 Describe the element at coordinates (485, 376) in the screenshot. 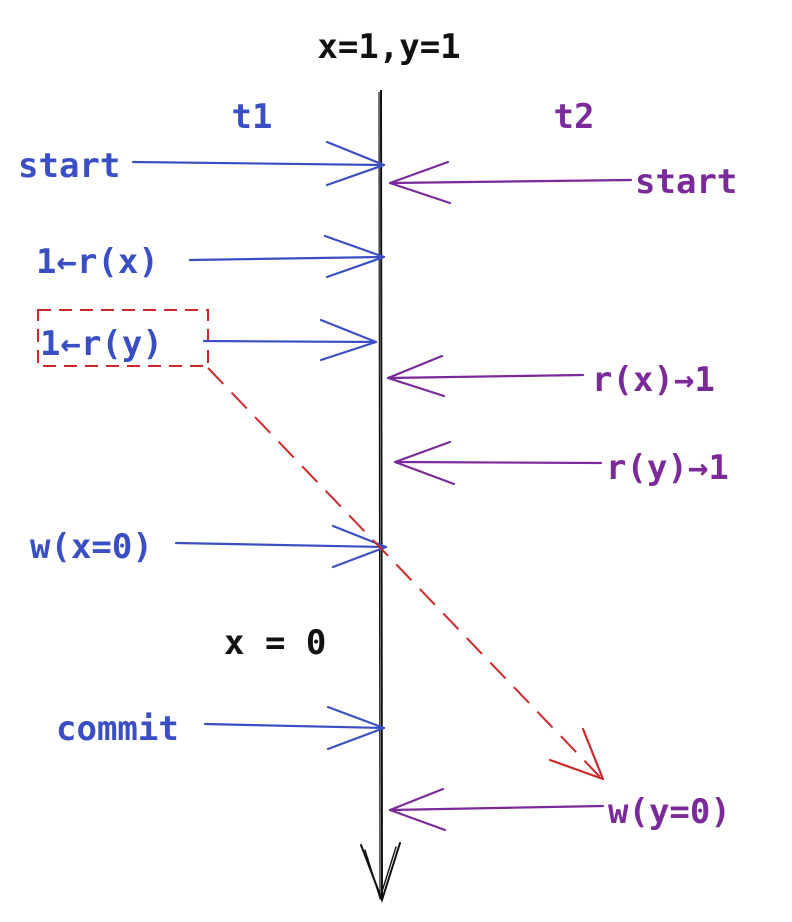

I see `t2-read-x-arrow` at that location.